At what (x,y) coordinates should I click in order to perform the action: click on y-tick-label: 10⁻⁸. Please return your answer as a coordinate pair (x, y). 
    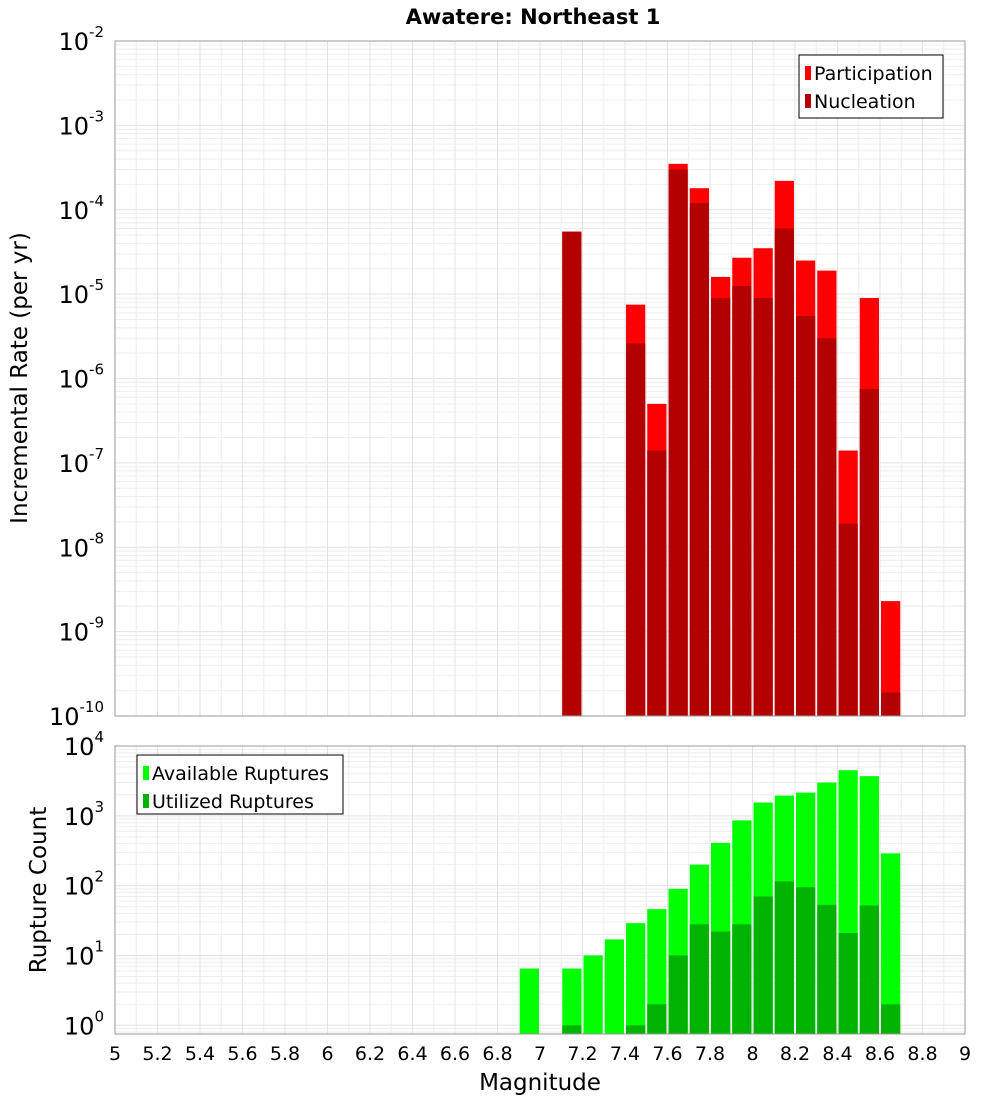
    Looking at the image, I should click on (81, 545).